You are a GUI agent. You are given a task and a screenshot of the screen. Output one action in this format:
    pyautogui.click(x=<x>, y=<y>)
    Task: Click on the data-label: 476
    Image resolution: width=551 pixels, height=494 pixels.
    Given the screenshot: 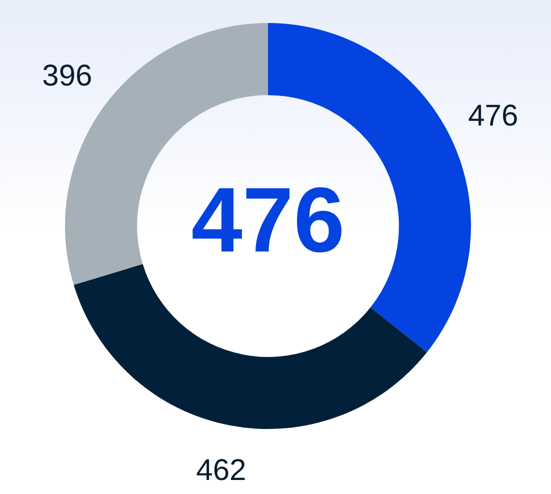 What is the action you would take?
    pyautogui.click(x=493, y=116)
    